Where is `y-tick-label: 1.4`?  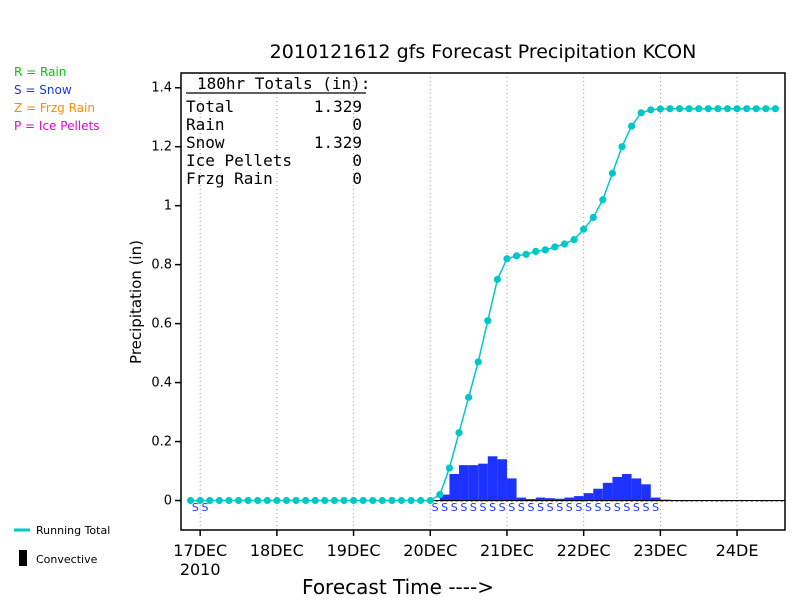 y-tick-label: 1.4 is located at coordinates (161, 88).